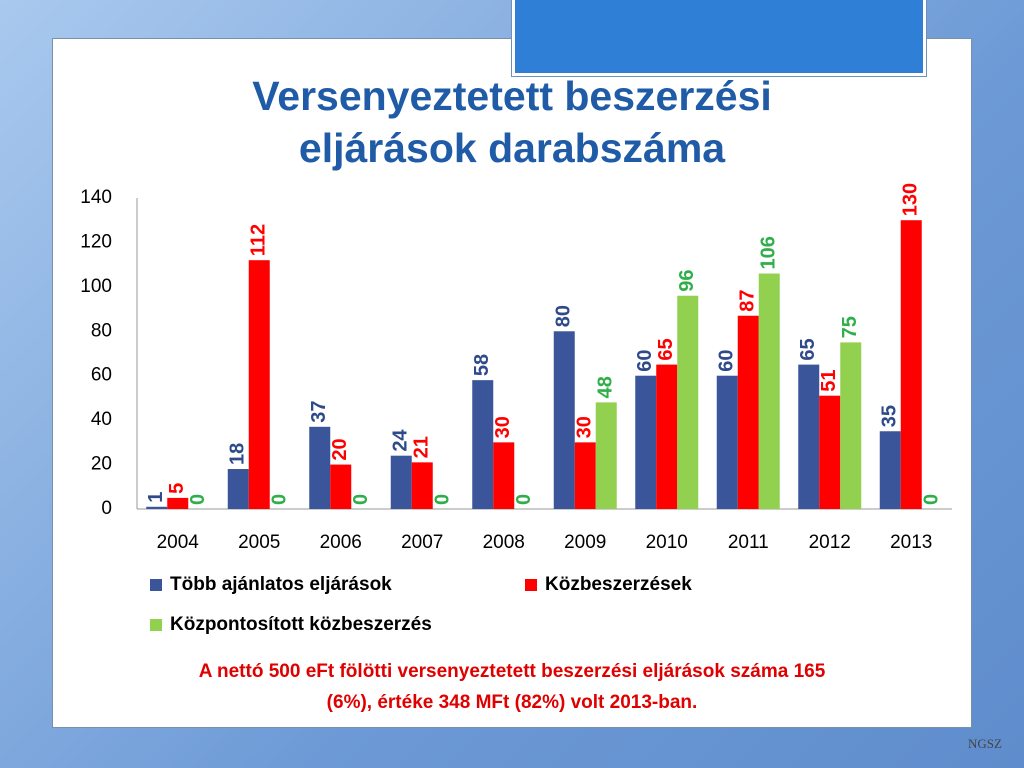 The height and width of the screenshot is (768, 1024). Describe the element at coordinates (319, 412) in the screenshot. I see `data-label: 37` at that location.